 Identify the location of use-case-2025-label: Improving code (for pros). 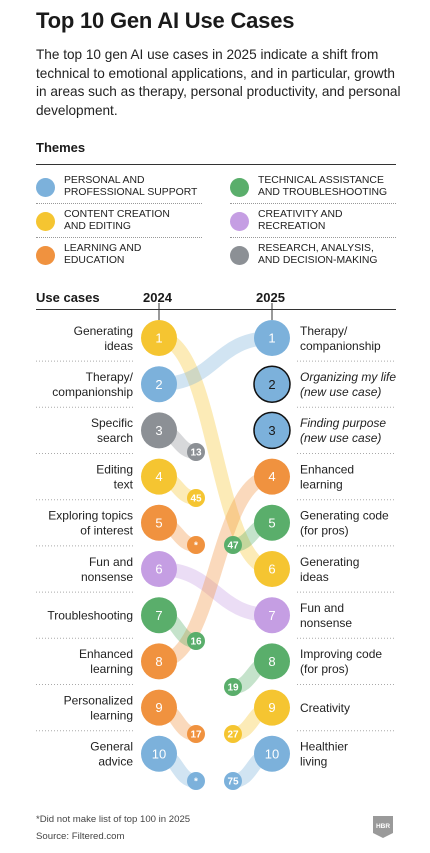
(341, 661).